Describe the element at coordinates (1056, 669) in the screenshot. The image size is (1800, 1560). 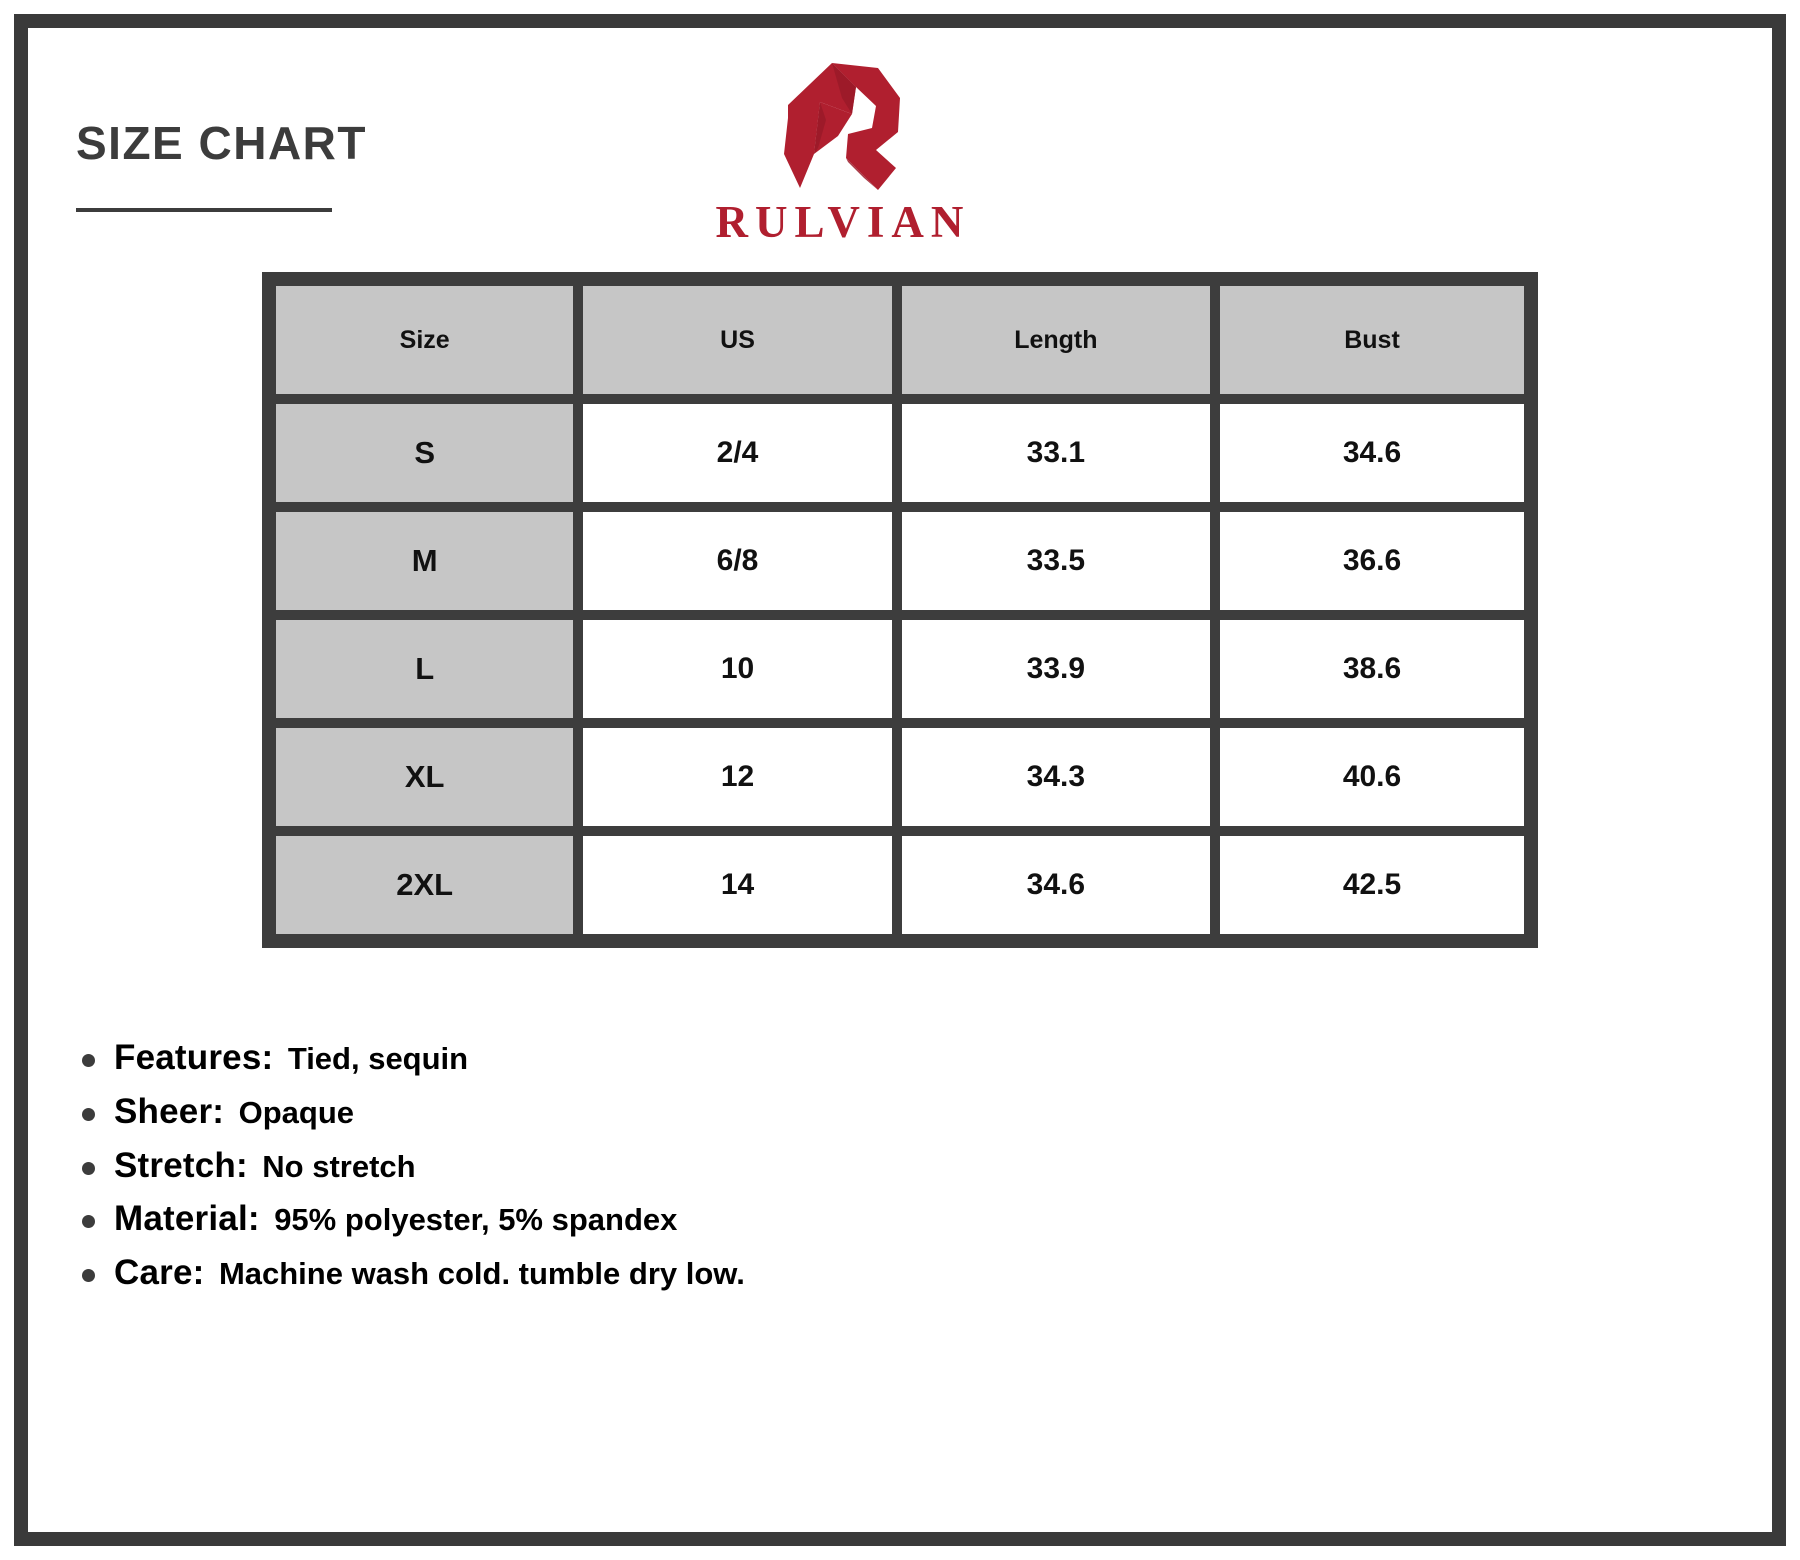
I see `cell-length: 33.9` at that location.